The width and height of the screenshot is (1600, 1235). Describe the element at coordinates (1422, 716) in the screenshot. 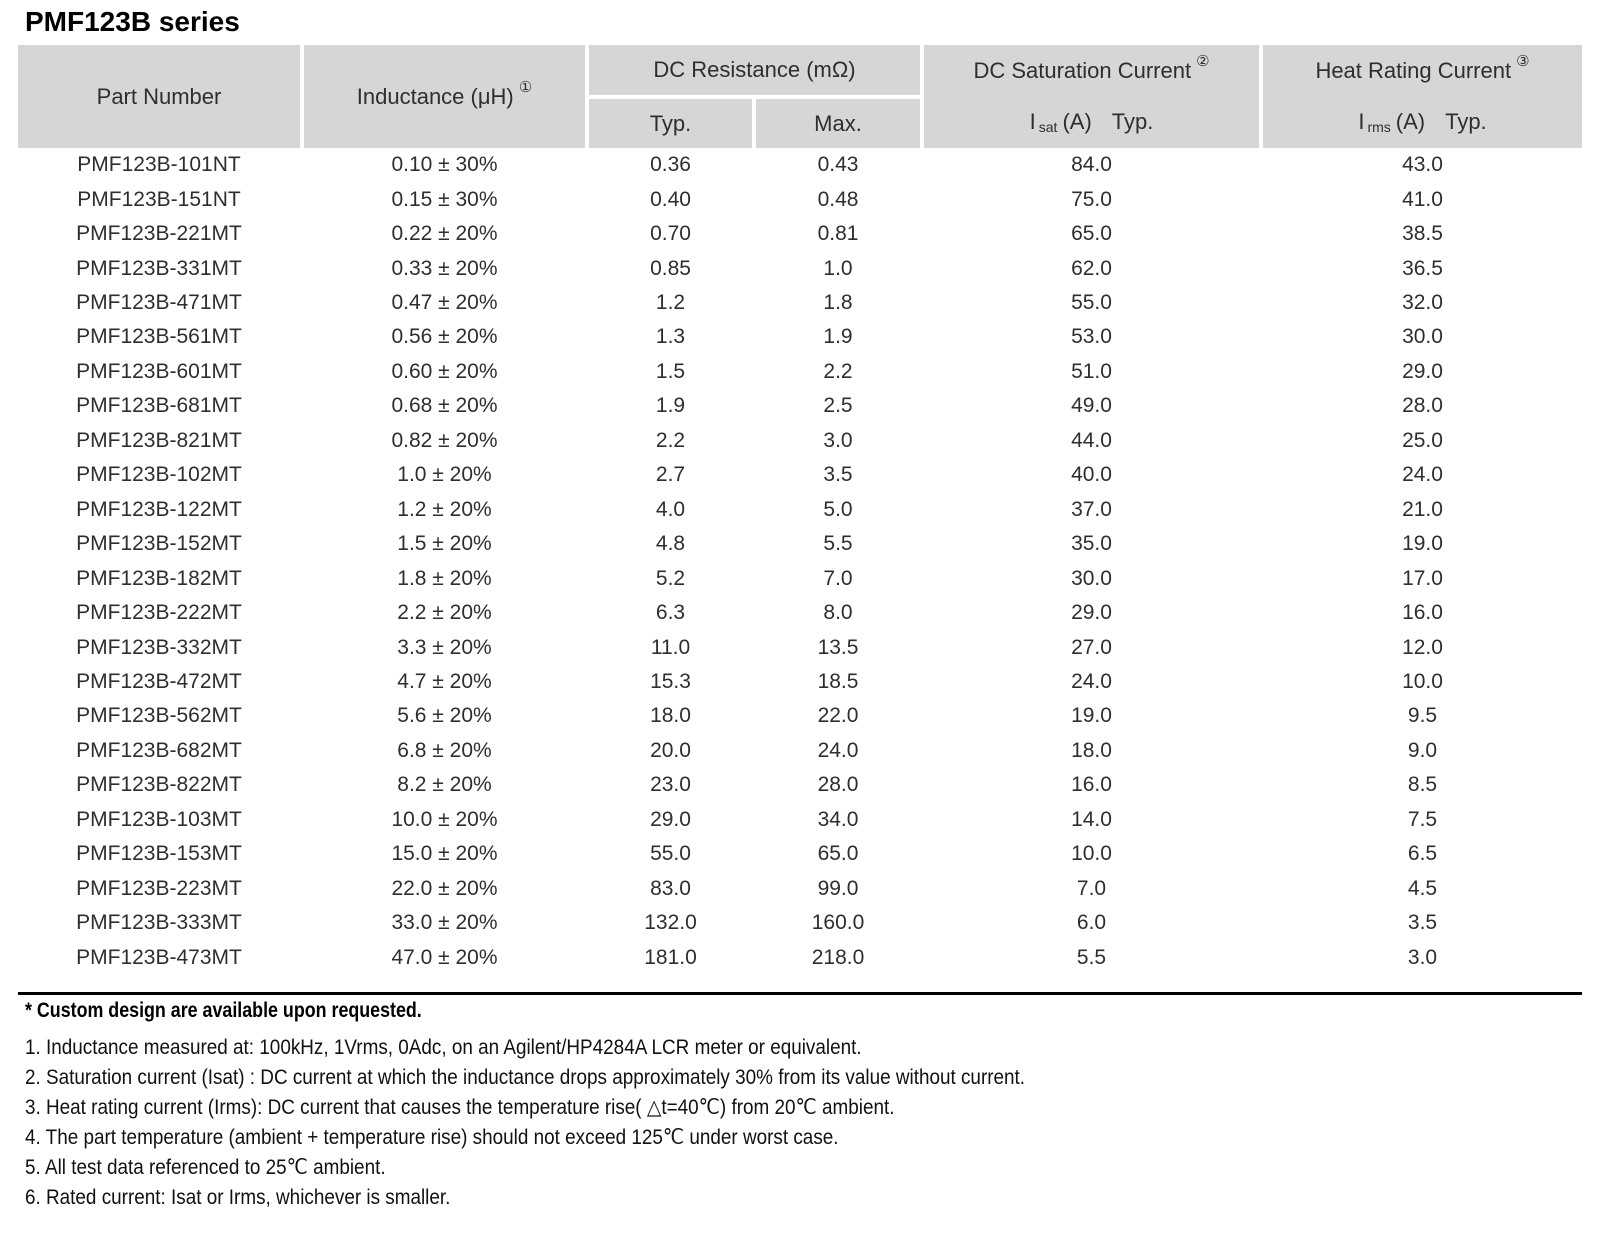

I see `table-cell: 9.5` at that location.